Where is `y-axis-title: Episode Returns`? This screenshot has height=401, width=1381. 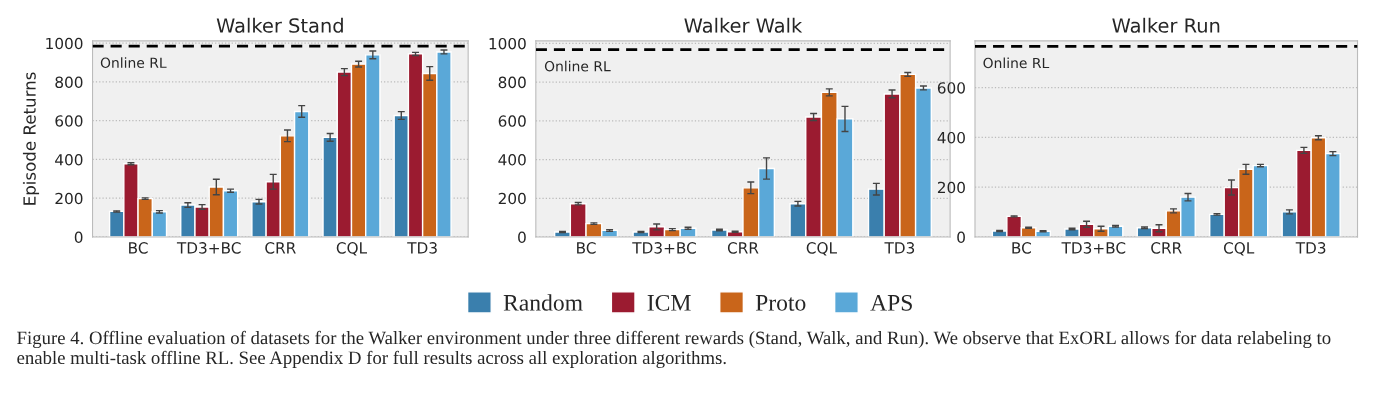
y-axis-title: Episode Returns is located at coordinates (31, 138).